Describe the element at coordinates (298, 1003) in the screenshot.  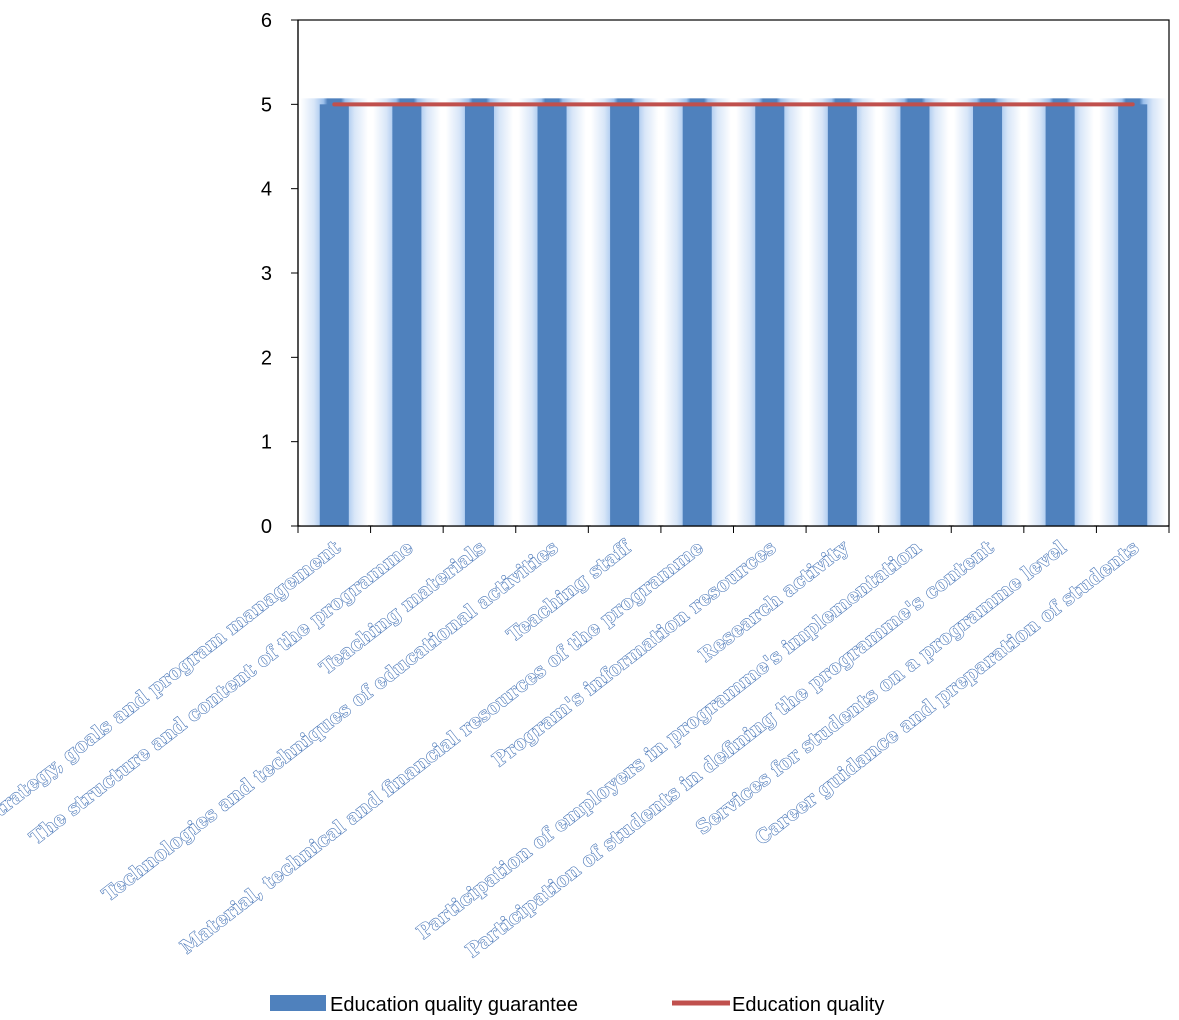
I see `legend-swatch-bar` at that location.